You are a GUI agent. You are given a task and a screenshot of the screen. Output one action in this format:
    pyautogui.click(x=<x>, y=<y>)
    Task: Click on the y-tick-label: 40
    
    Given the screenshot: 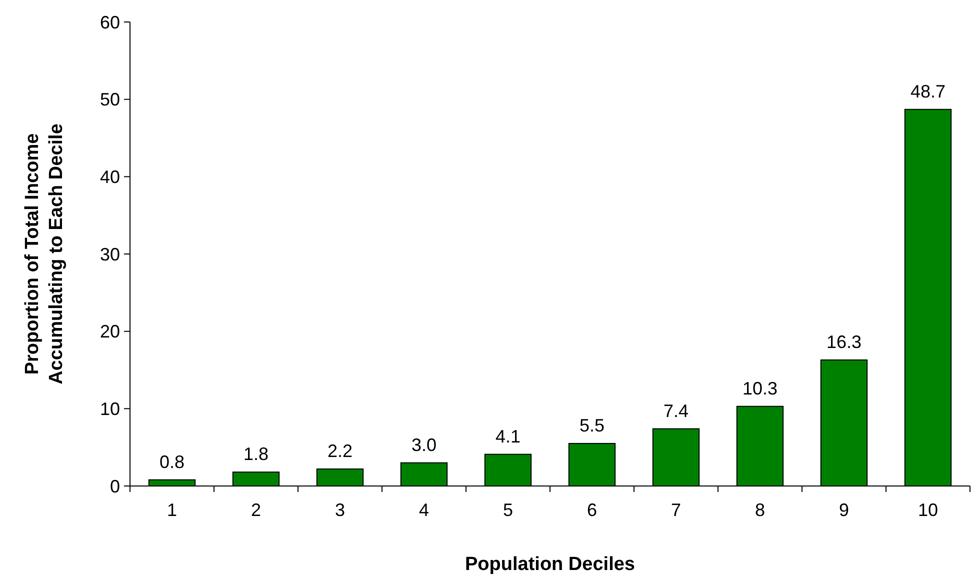 What is the action you would take?
    pyautogui.click(x=110, y=176)
    